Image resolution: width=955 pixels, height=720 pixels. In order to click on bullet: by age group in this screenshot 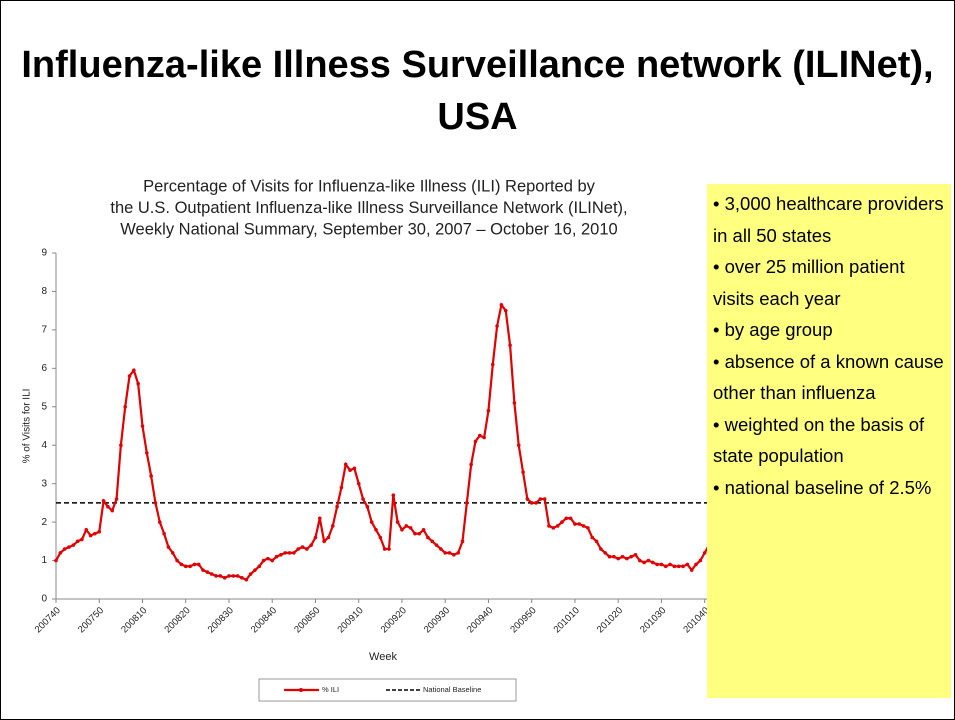, I will do `click(829, 330)`.